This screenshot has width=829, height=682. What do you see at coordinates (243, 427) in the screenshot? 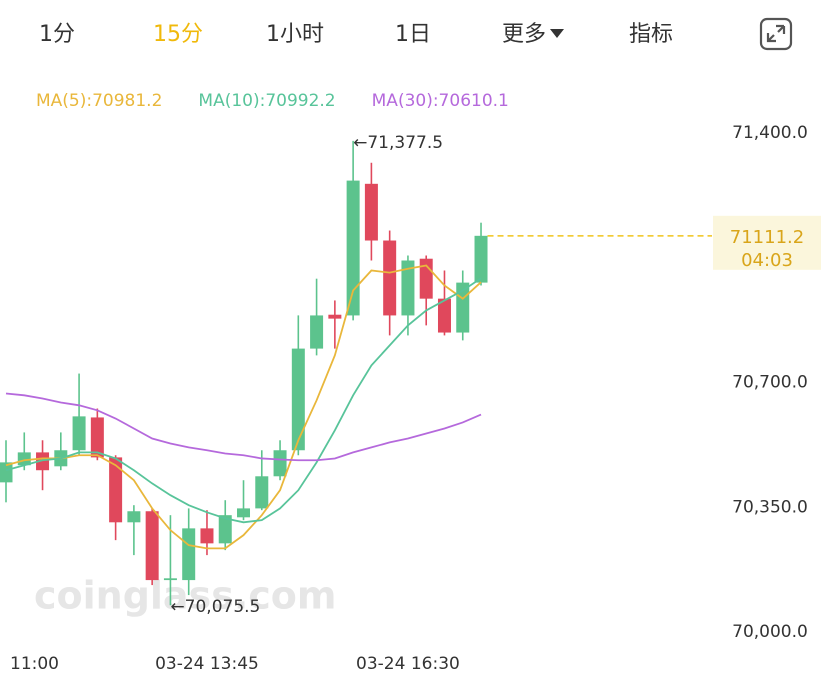
I see `ma-line` at bounding box center [243, 427].